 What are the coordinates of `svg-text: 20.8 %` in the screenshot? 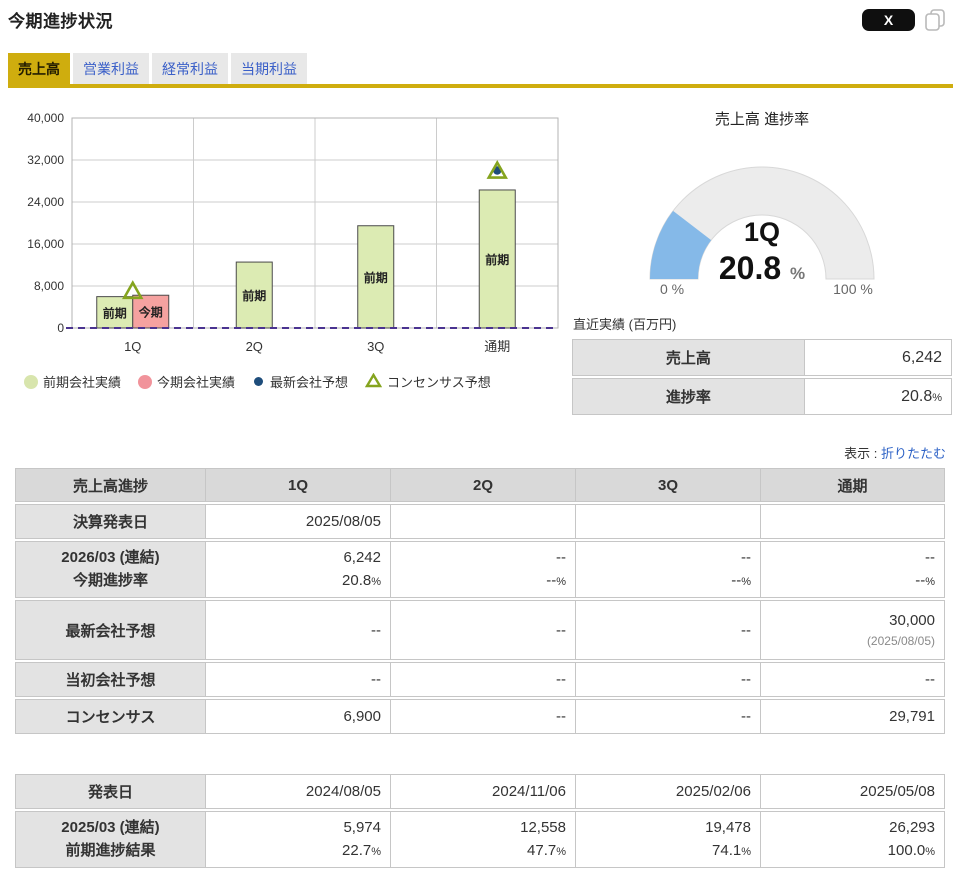 It's located at (762, 268).